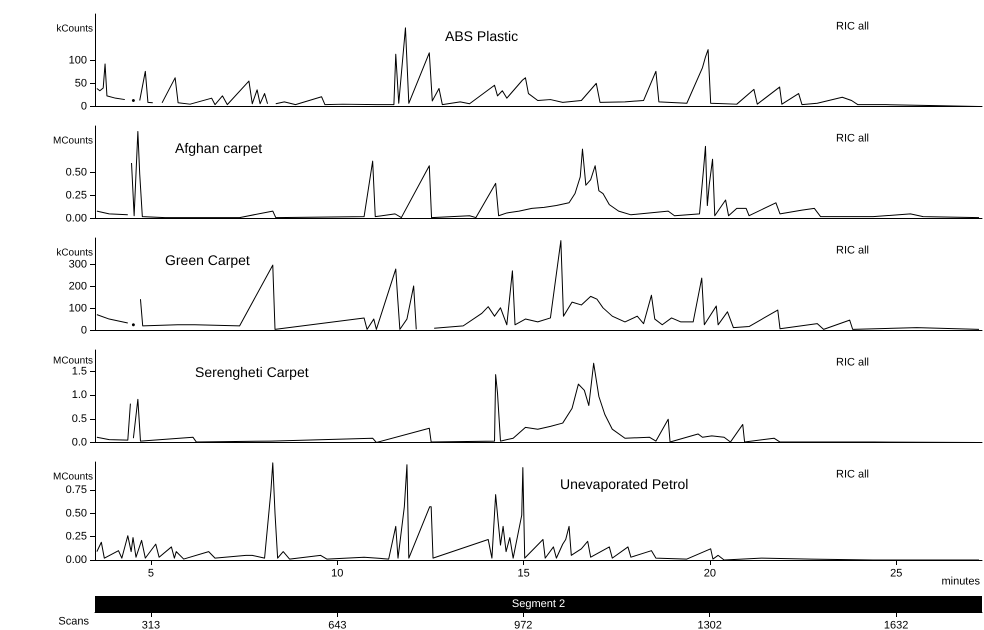 This screenshot has height=630, width=984. I want to click on y-tick-label: 300, so click(77, 264).